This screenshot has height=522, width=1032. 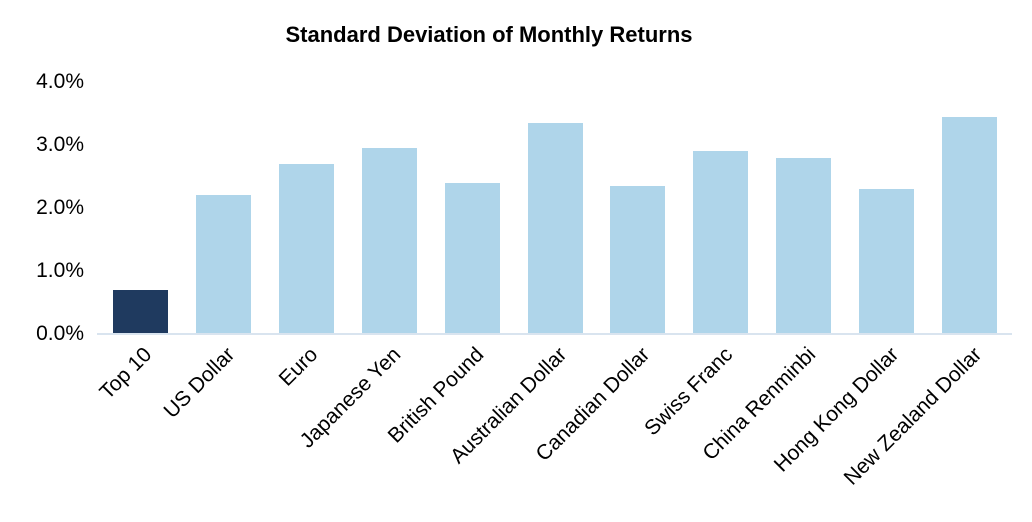 What do you see at coordinates (489, 34) in the screenshot?
I see `chart-title: Standard Deviation of Monthly Returns` at bounding box center [489, 34].